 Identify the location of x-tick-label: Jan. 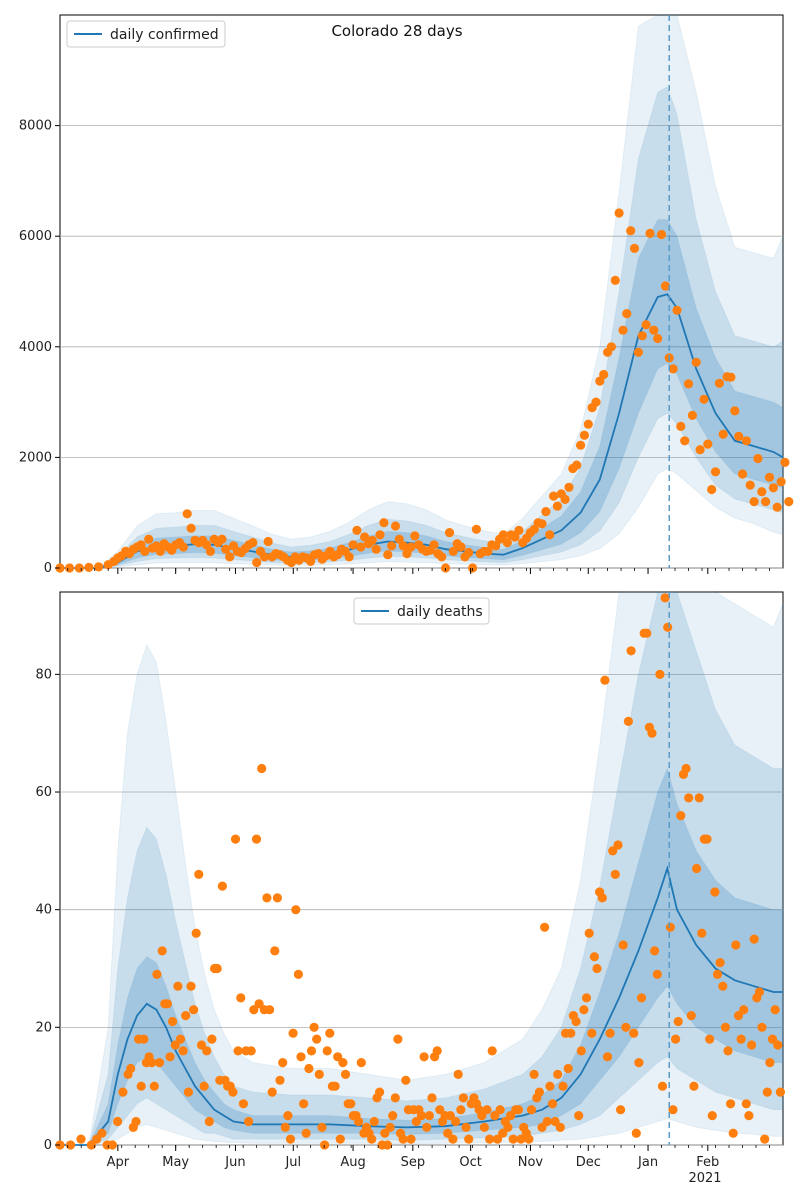
(647, 1162).